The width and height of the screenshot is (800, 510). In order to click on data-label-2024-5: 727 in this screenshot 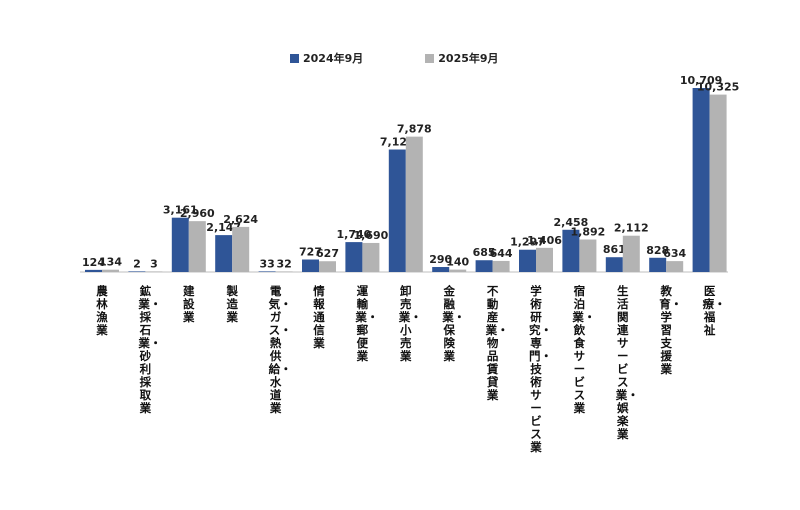, I will do `click(310, 252)`.